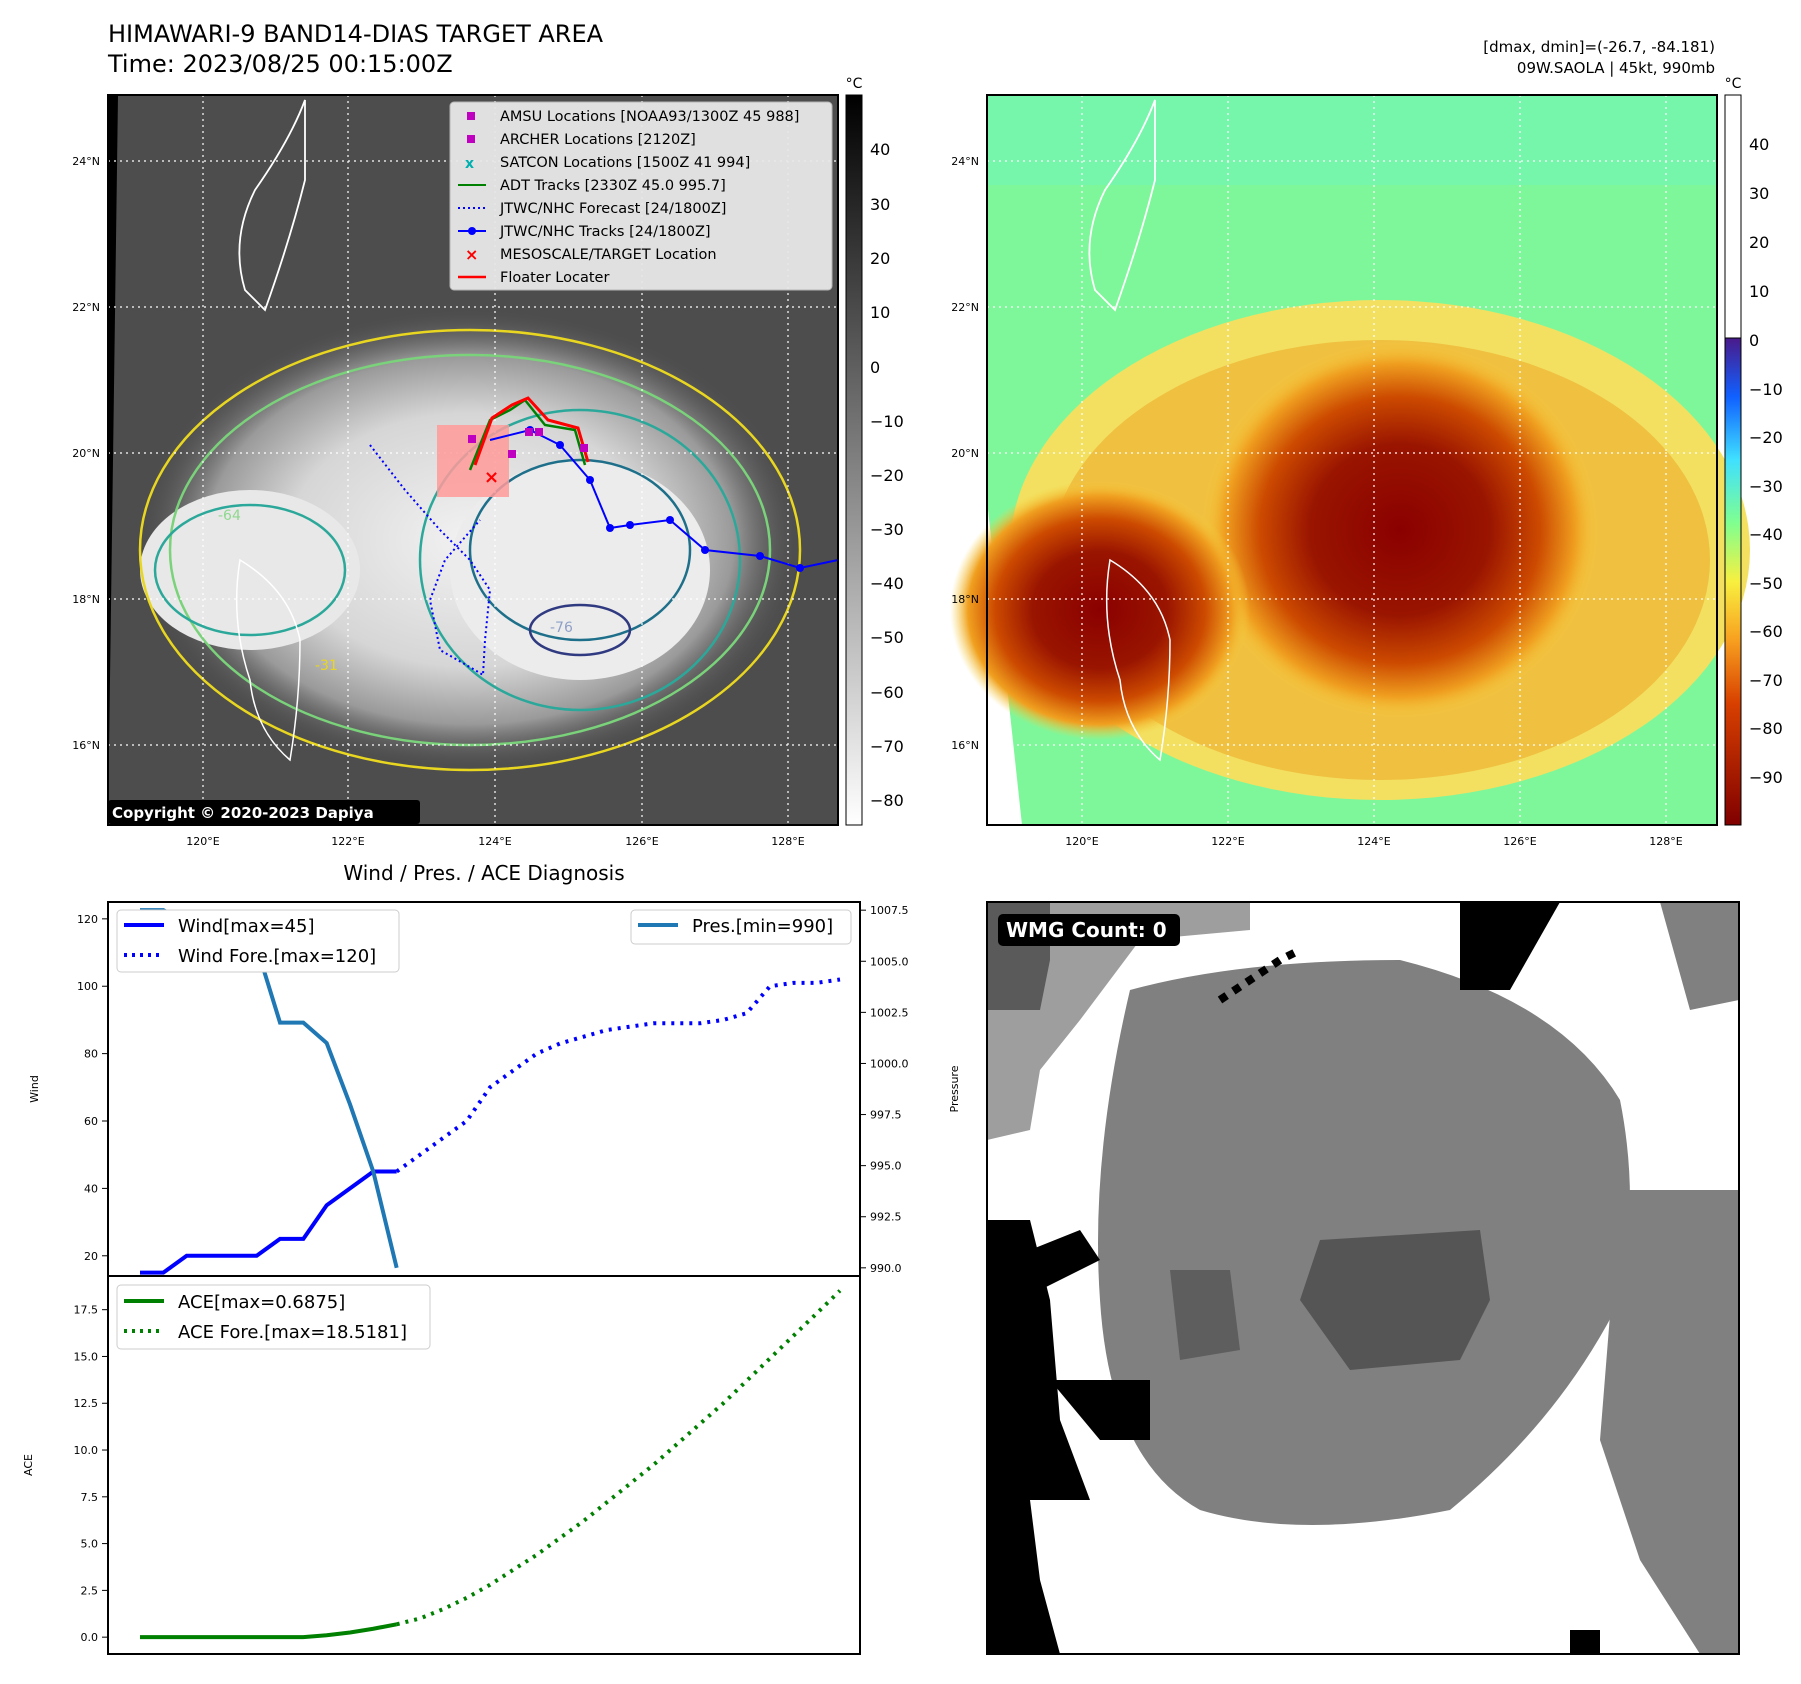  Describe the element at coordinates (554, 278) in the screenshot. I see `legend-label: Floater Locater` at that location.